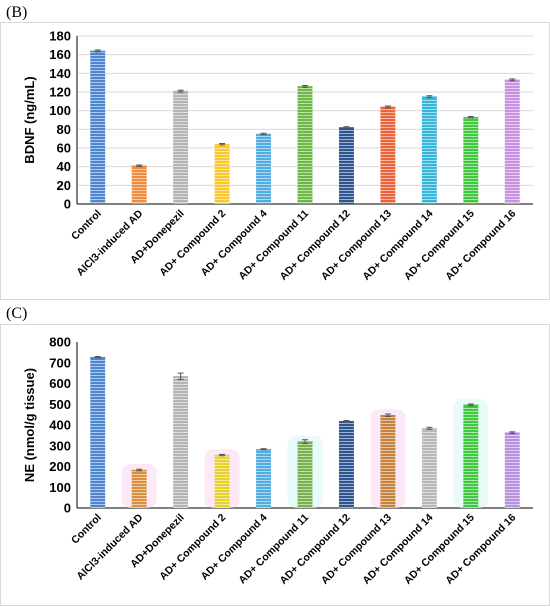 The image size is (550, 607). Describe the element at coordinates (60, 404) in the screenshot. I see `y-tick-label: 500` at that location.